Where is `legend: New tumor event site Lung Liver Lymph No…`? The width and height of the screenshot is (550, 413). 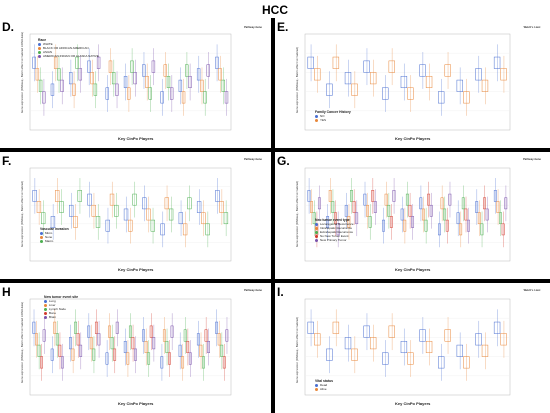
legend: New tumor event site Lung Liver Lymph No… is located at coordinates (61, 307).